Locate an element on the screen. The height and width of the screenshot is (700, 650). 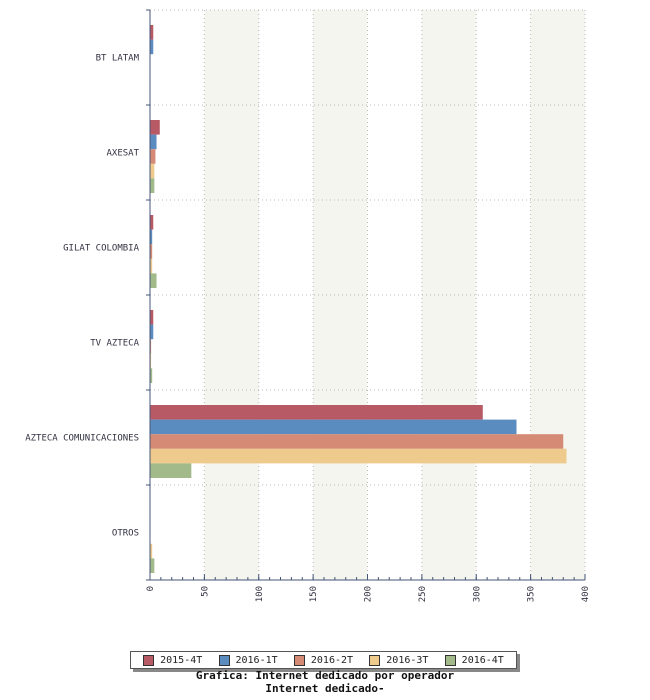
x-tick-label: 250 is located at coordinates (423, 594).